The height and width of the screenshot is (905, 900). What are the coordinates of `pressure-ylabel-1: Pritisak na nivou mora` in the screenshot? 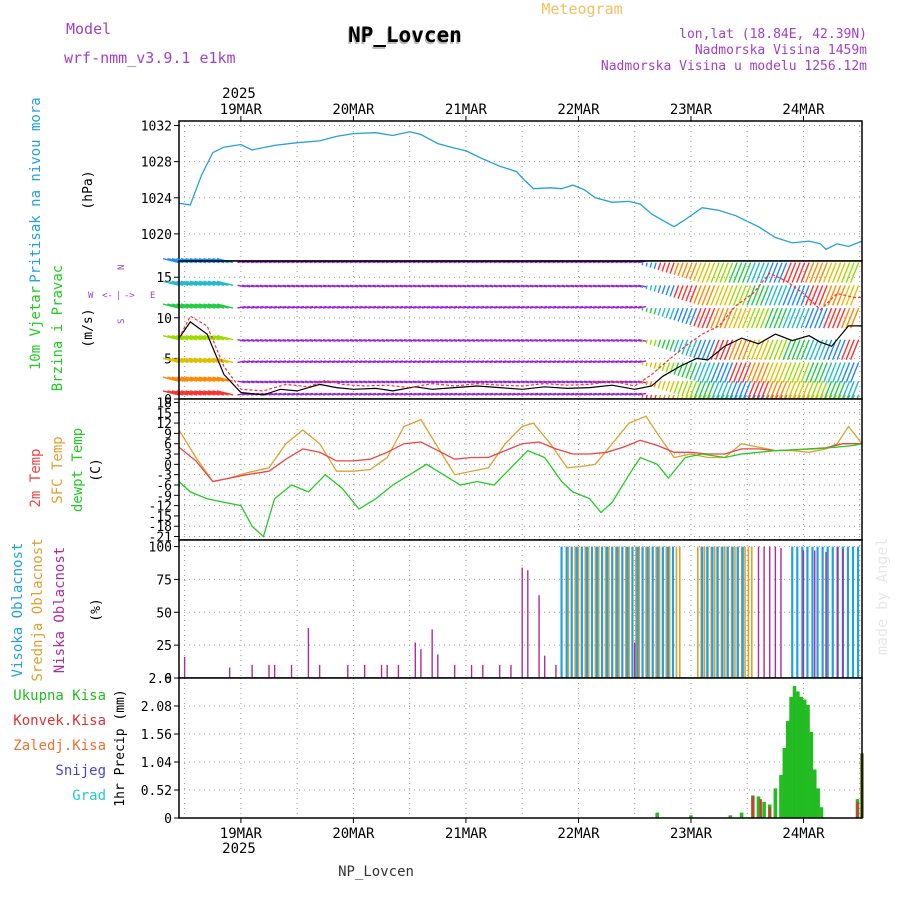 It's located at (36, 189).